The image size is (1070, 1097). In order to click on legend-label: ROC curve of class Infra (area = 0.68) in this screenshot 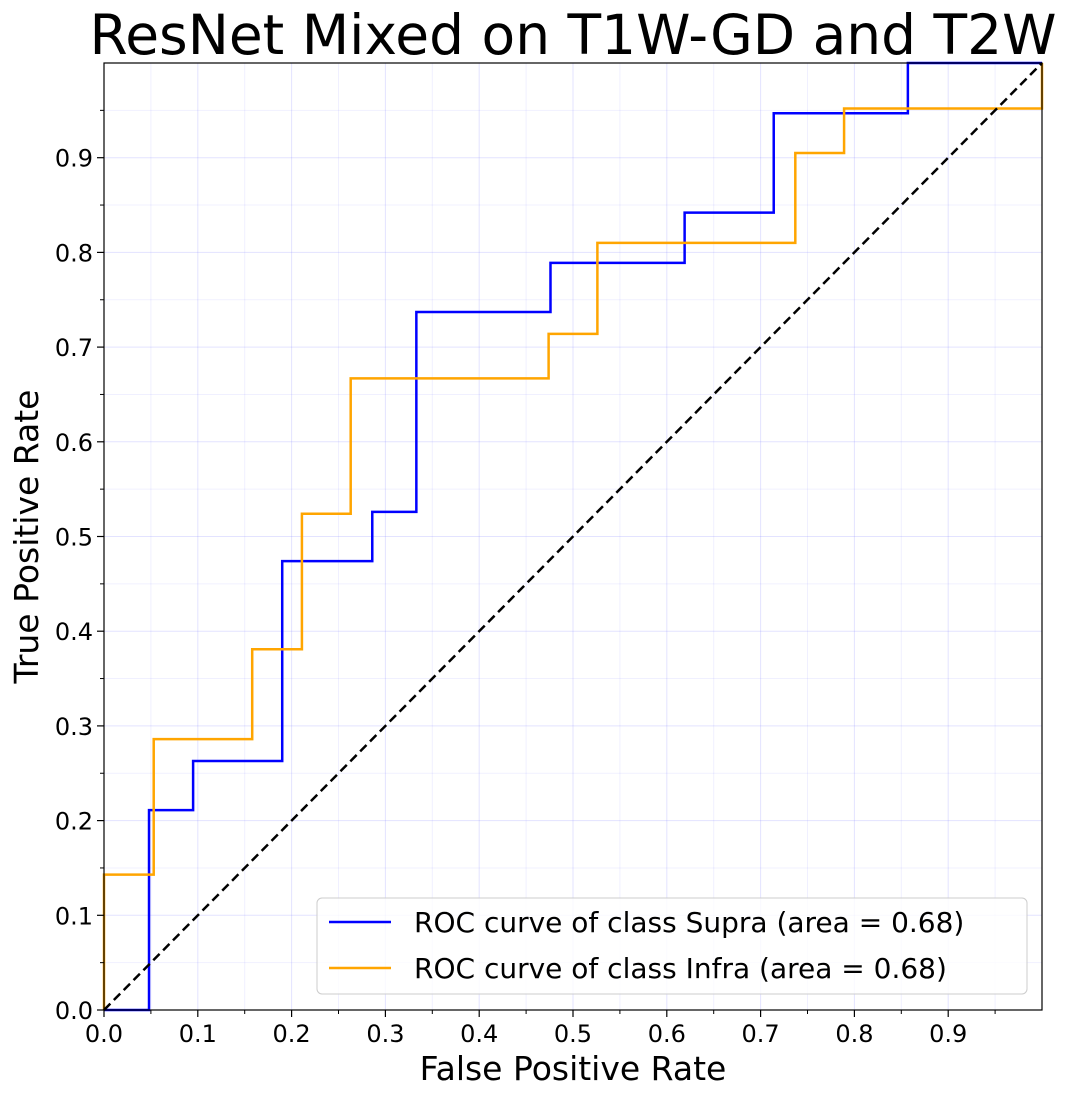, I will do `click(680, 968)`.